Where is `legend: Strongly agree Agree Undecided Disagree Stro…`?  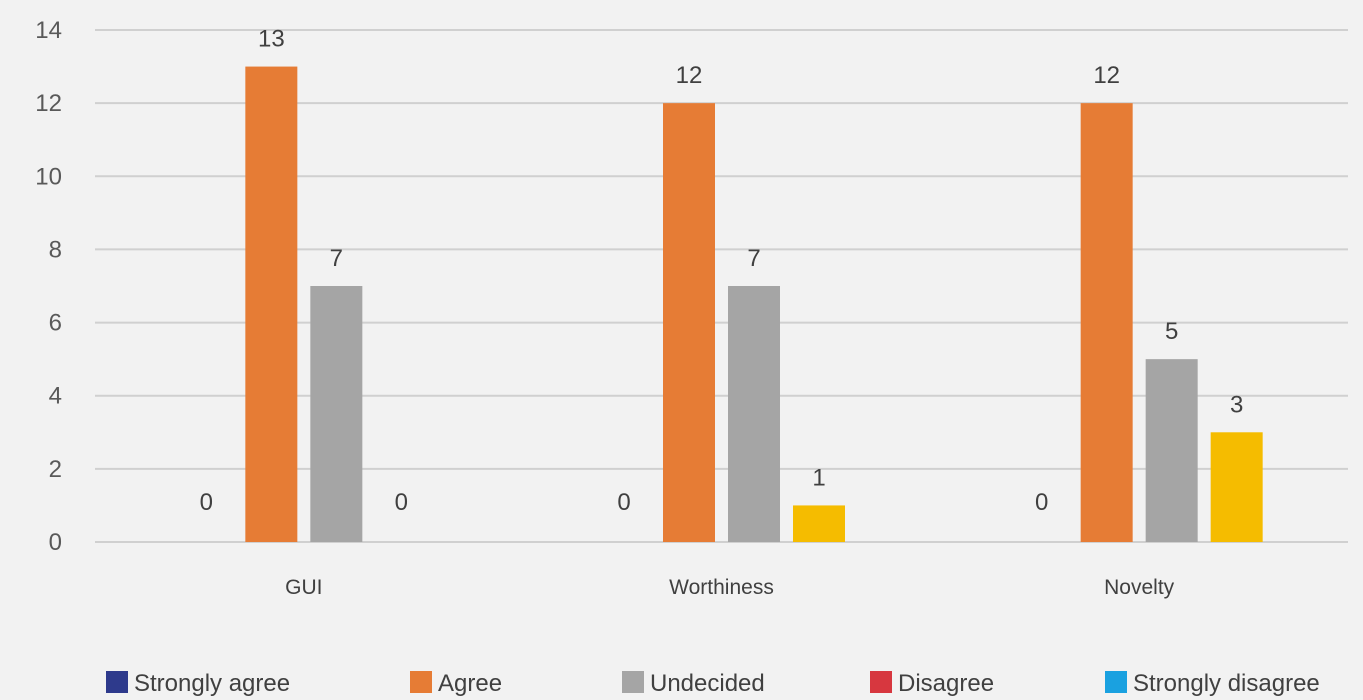
legend: Strongly agree Agree Undecided Disagree Stro… is located at coordinates (713, 683).